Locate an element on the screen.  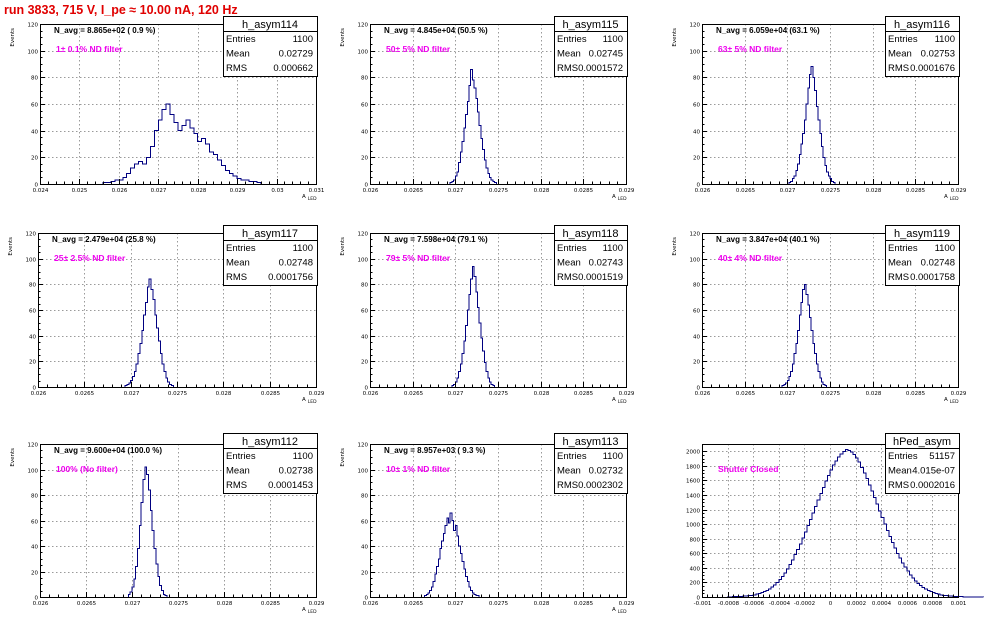
filter-label: 40± 4% ND filter is located at coordinates (750, 258).